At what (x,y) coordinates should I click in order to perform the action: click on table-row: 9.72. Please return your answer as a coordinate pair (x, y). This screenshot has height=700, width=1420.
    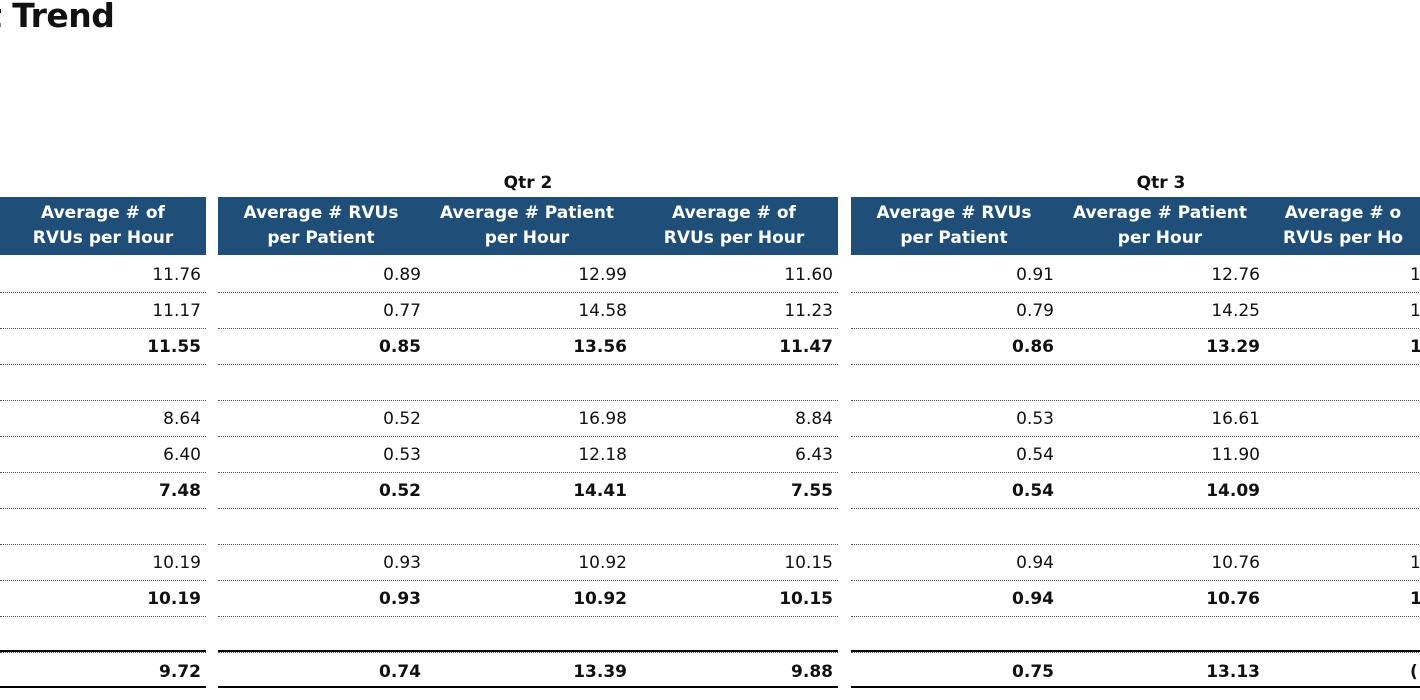
    Looking at the image, I should click on (103, 669).